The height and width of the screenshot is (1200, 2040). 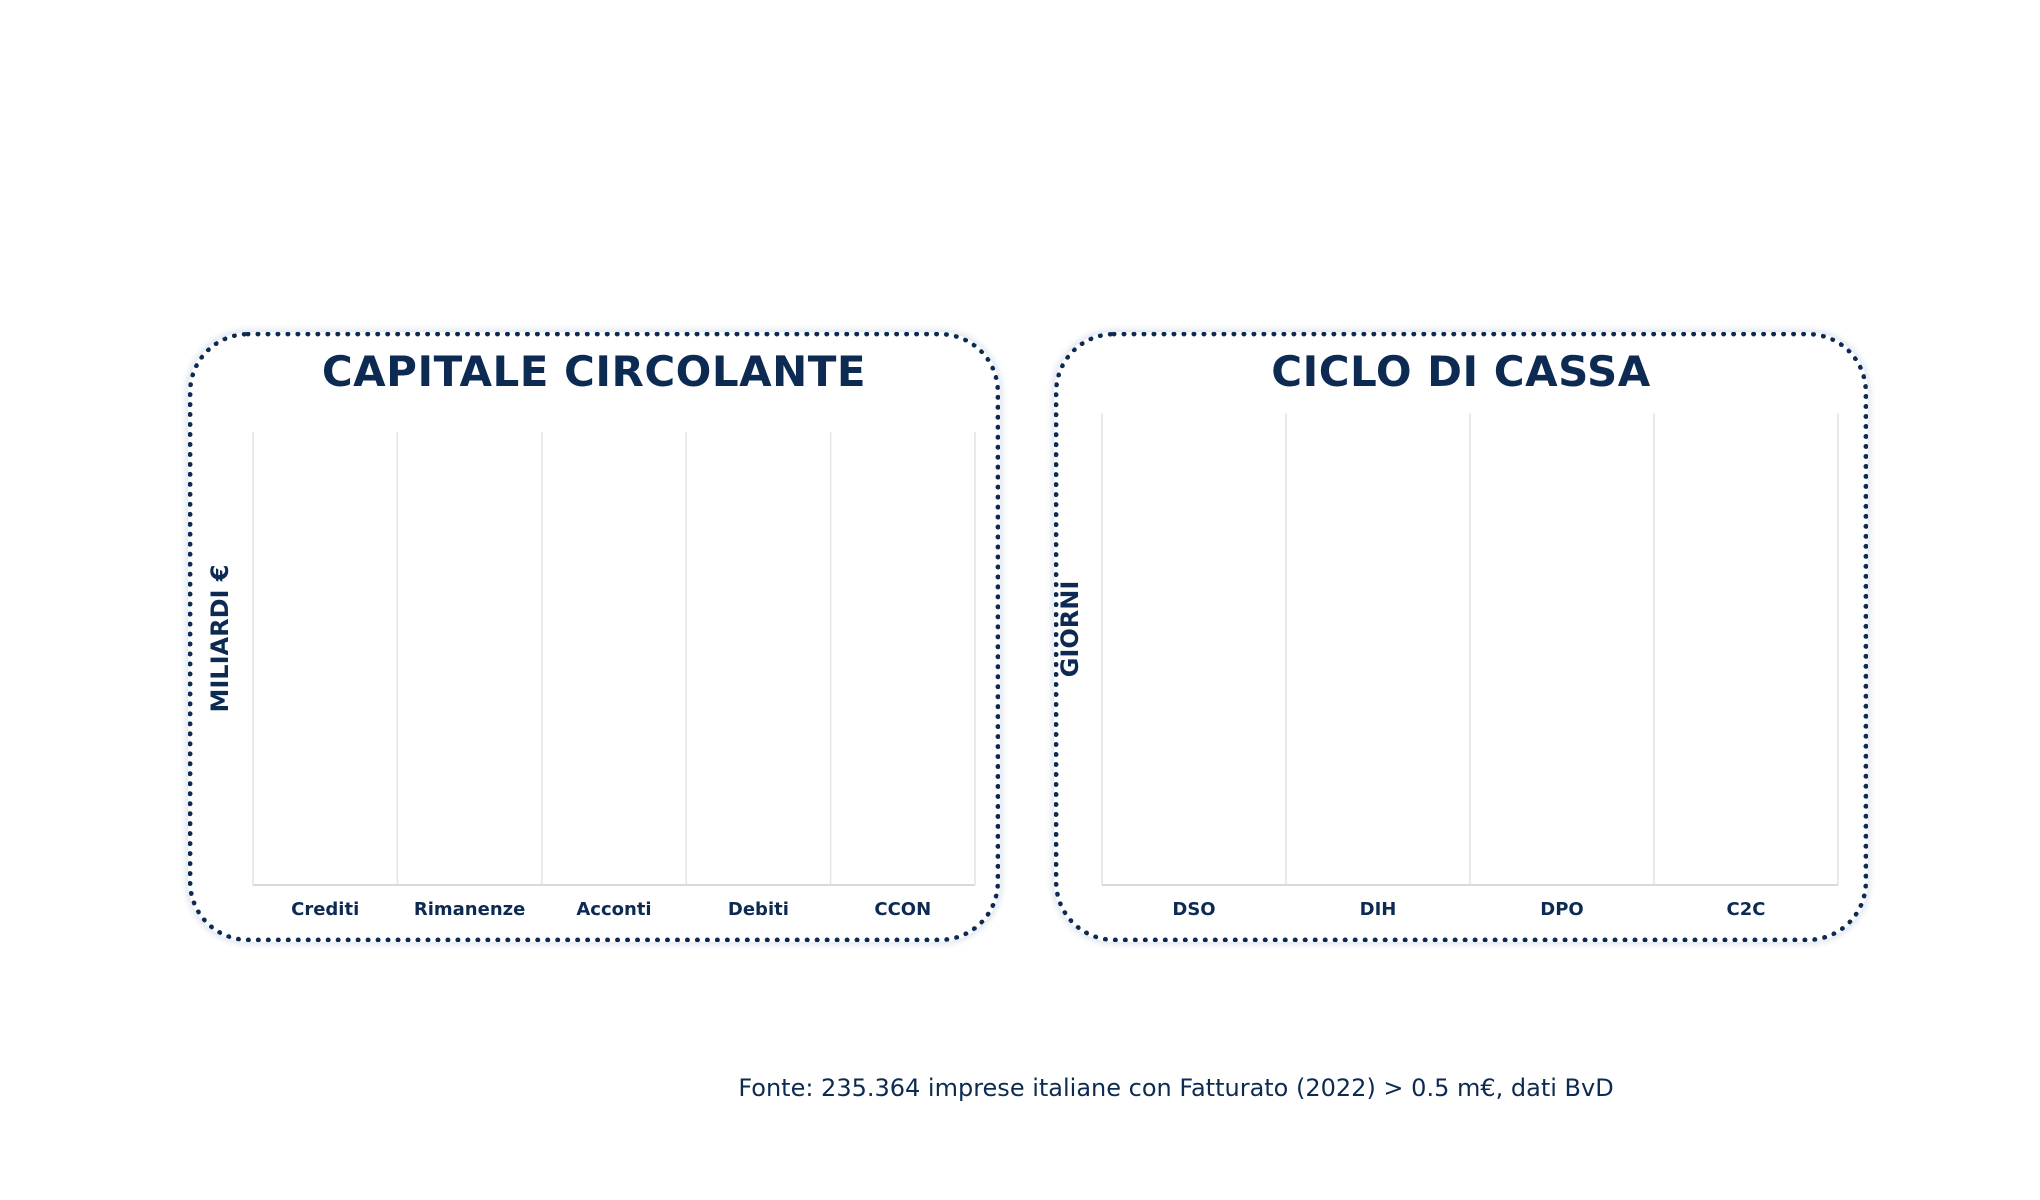 I want to click on chart-title: CICLO DI CASSA, so click(x=1461, y=371).